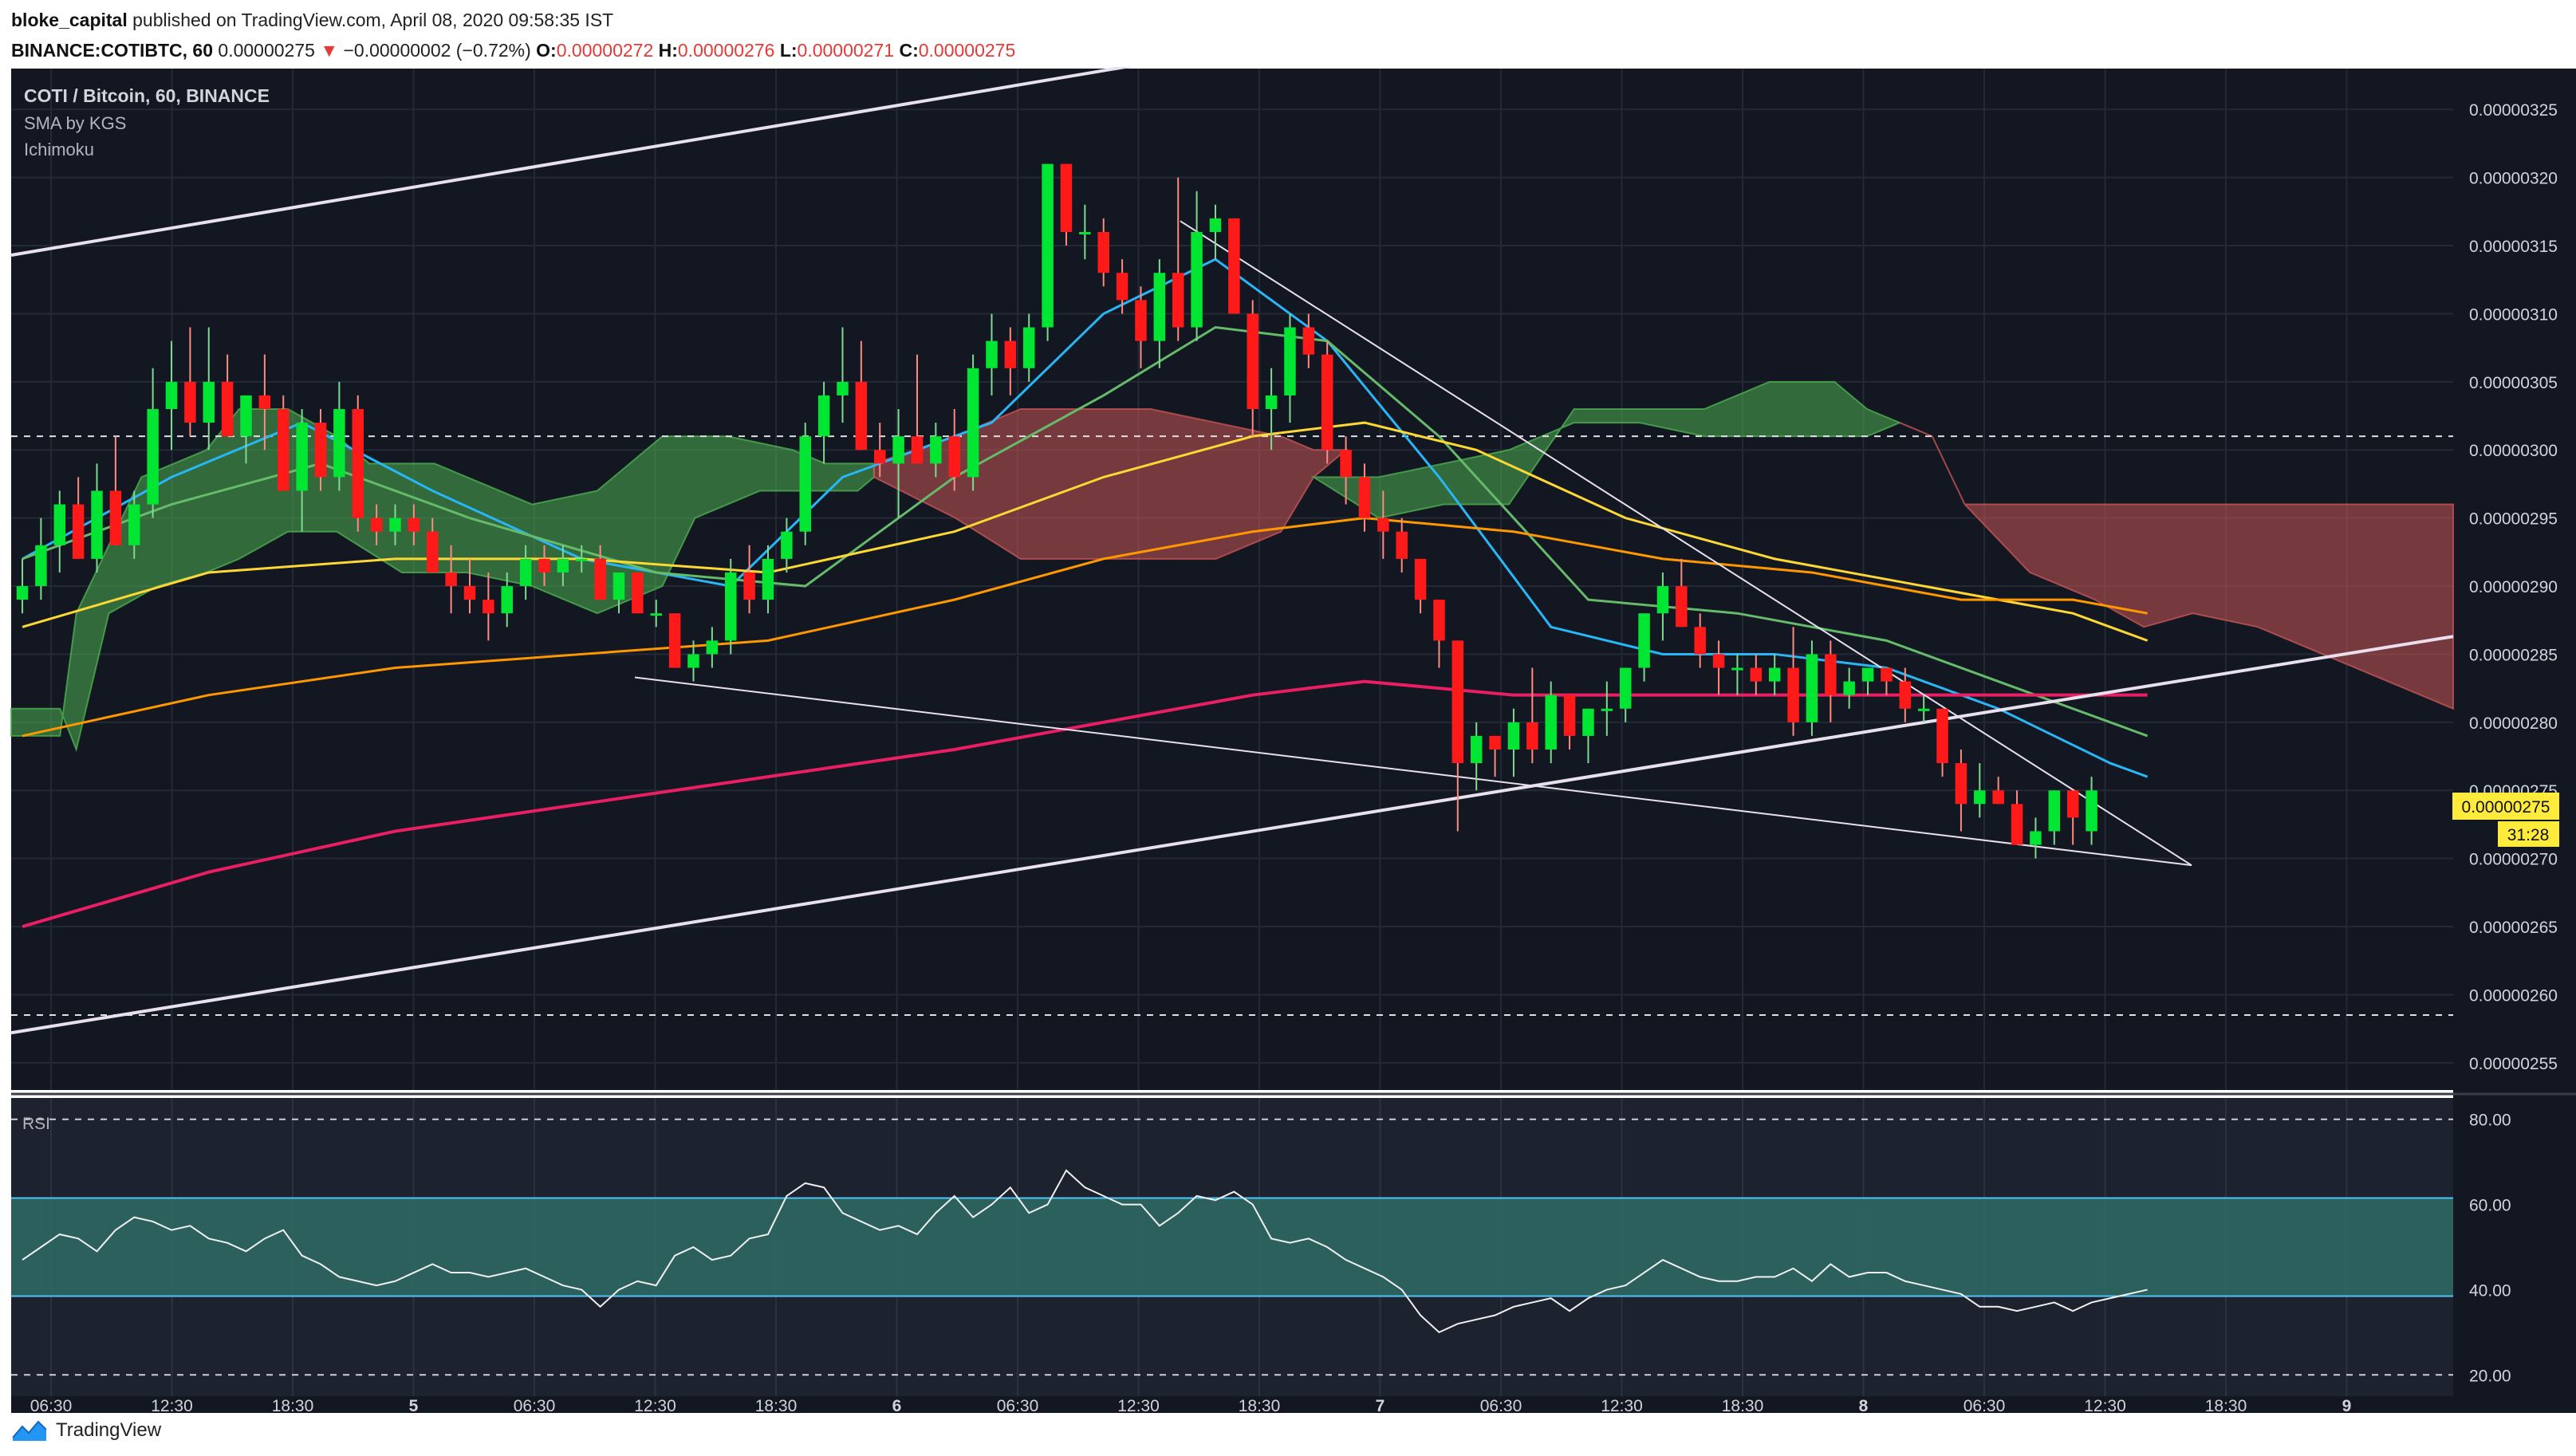  I want to click on last-price: 0.00000275, so click(266, 50).